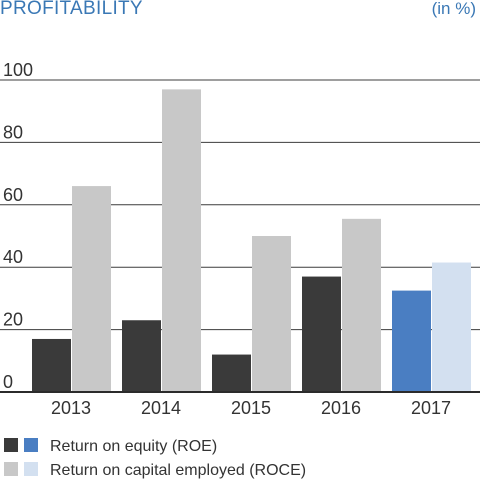  What do you see at coordinates (451, 327) in the screenshot?
I see `bar-roce-2017` at bounding box center [451, 327].